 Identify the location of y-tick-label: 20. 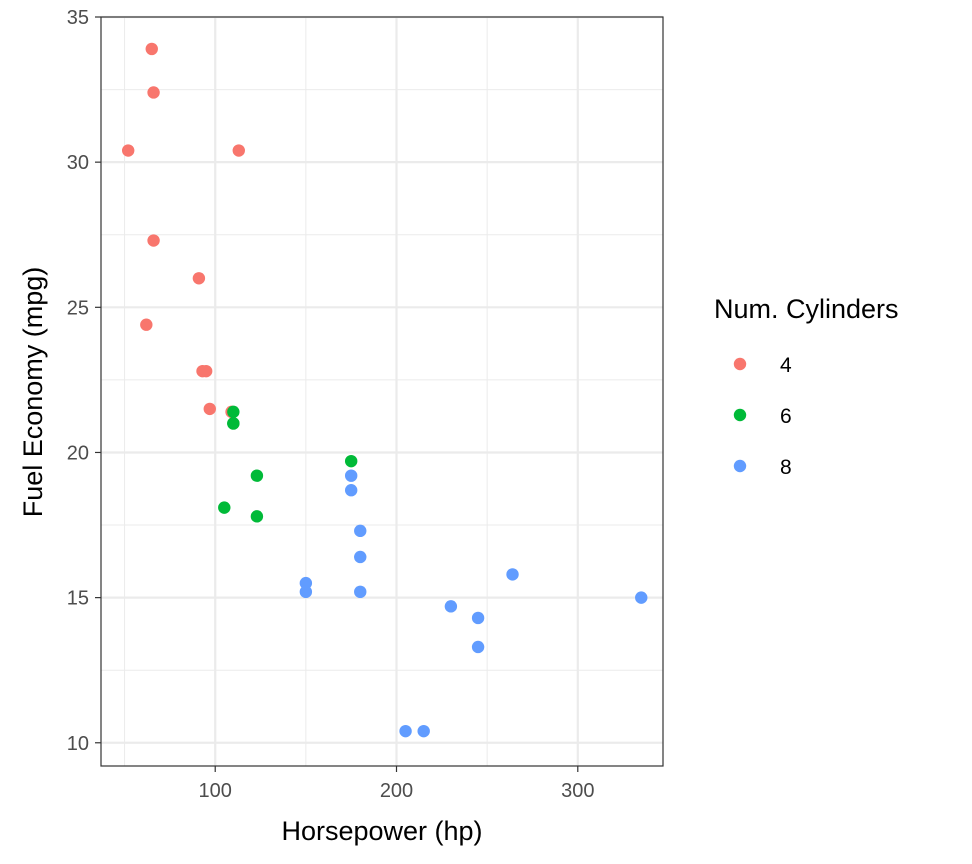
(78, 453).